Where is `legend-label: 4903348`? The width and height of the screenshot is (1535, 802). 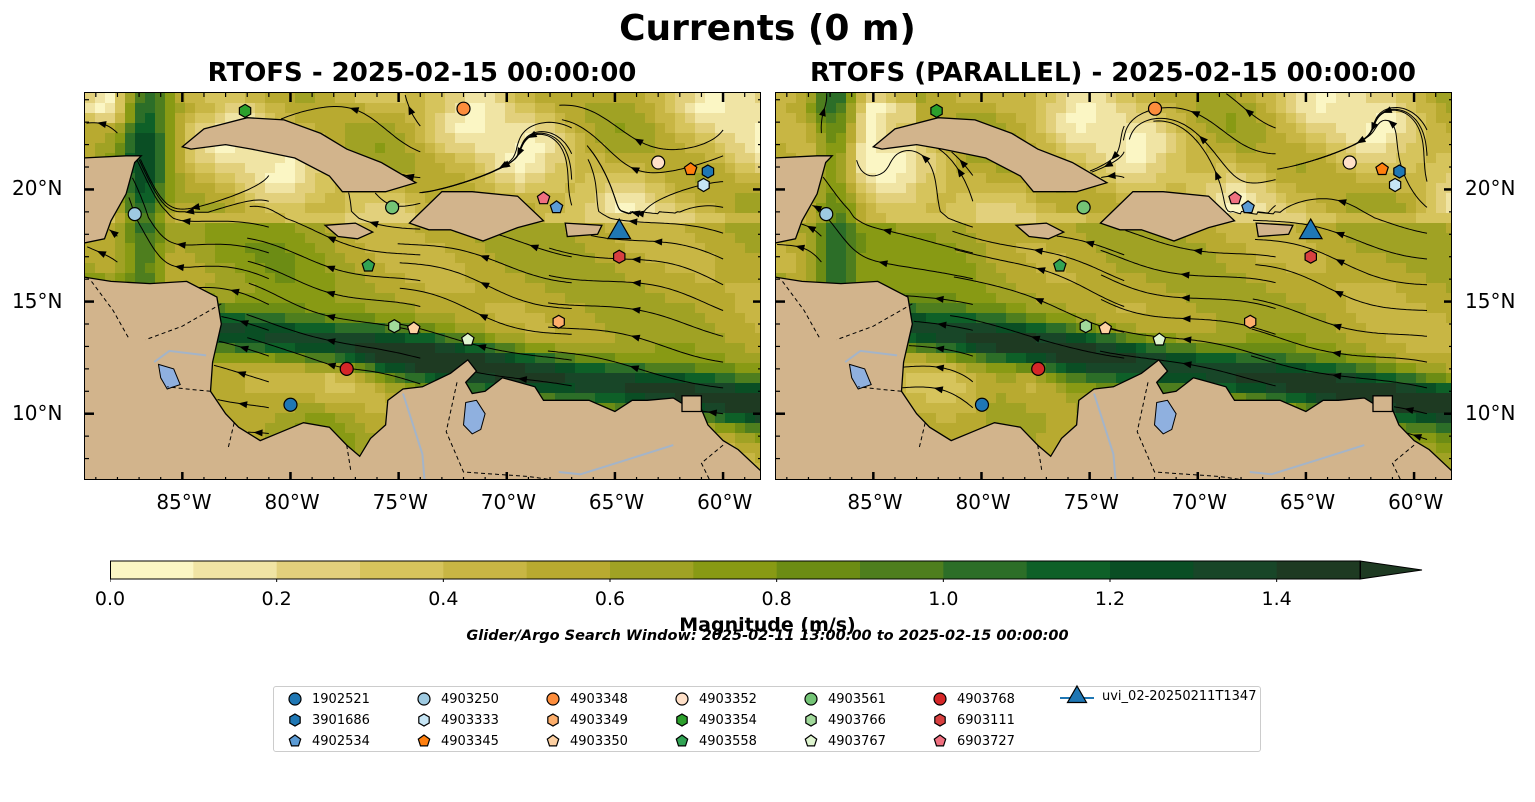 legend-label: 4903348 is located at coordinates (599, 699).